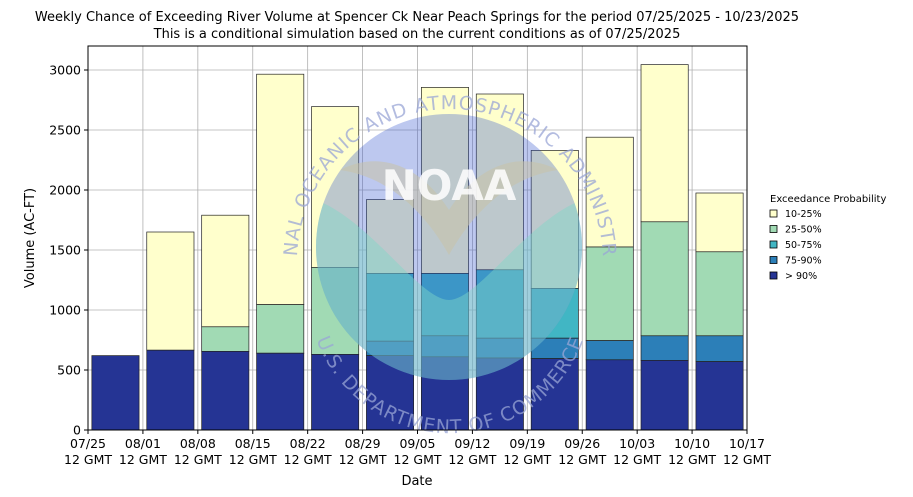  What do you see at coordinates (416, 481) in the screenshot?
I see `x-axis-label: Date` at bounding box center [416, 481].